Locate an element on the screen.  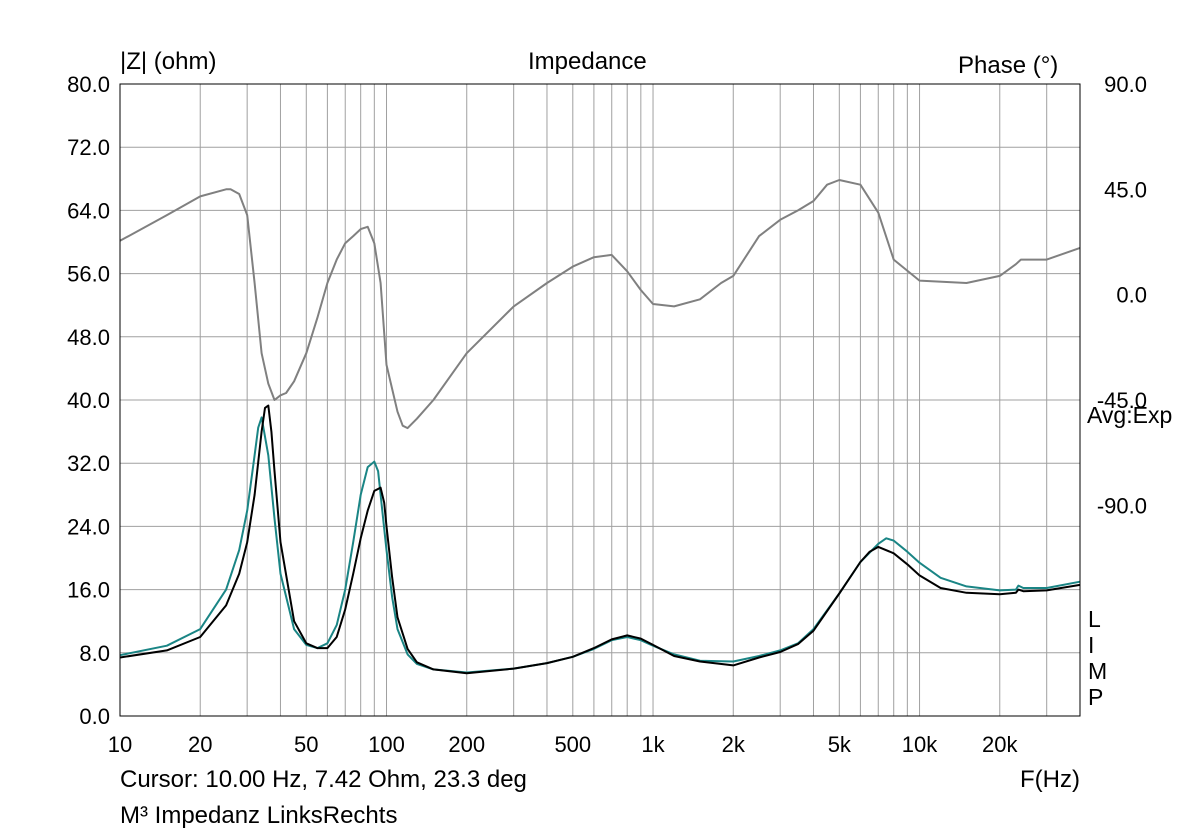
y-right-tick-label: -45.0 is located at coordinates (1122, 400).